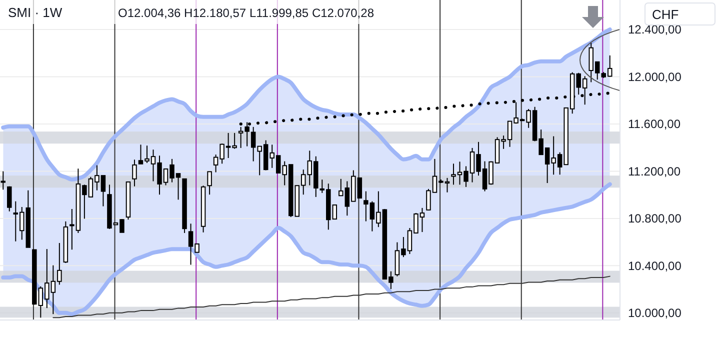 The height and width of the screenshot is (346, 720). I want to click on text: O12.004,36 H12.180,57 L11.999,85 C12.070,28, so click(246, 13).